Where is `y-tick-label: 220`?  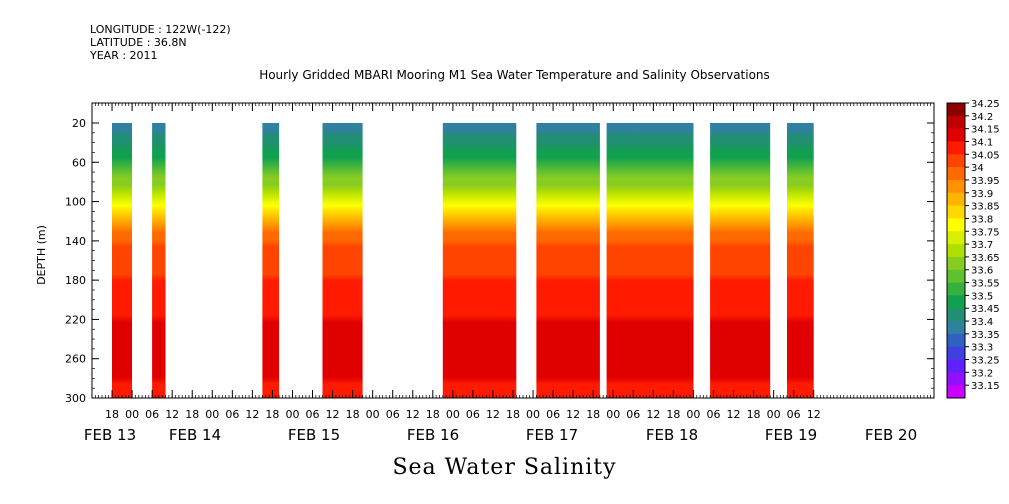 y-tick-label: 220 is located at coordinates (75, 319).